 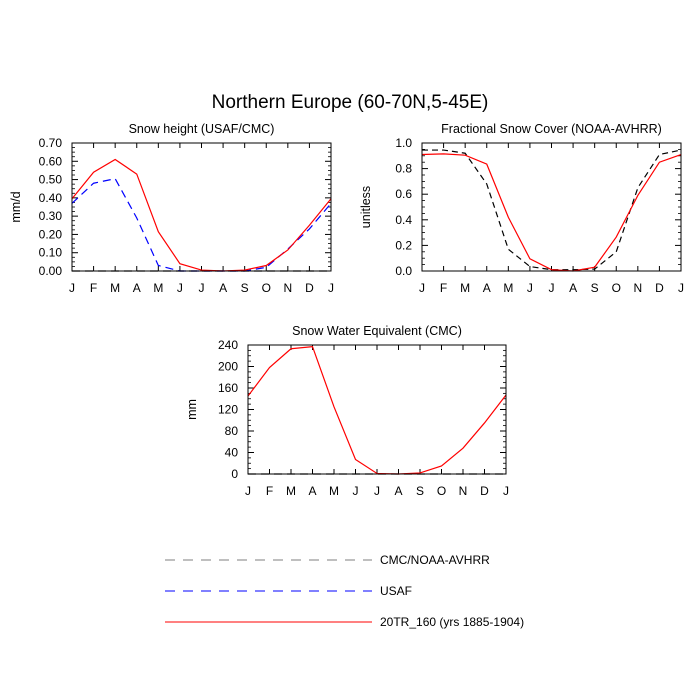 I want to click on legend-label: 20TR_160 (yrs 1885-1904), so click(x=452, y=622).